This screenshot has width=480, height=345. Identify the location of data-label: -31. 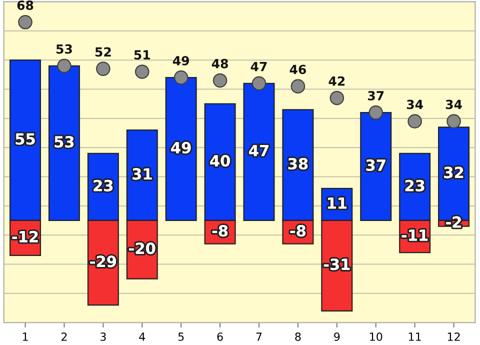
(337, 264).